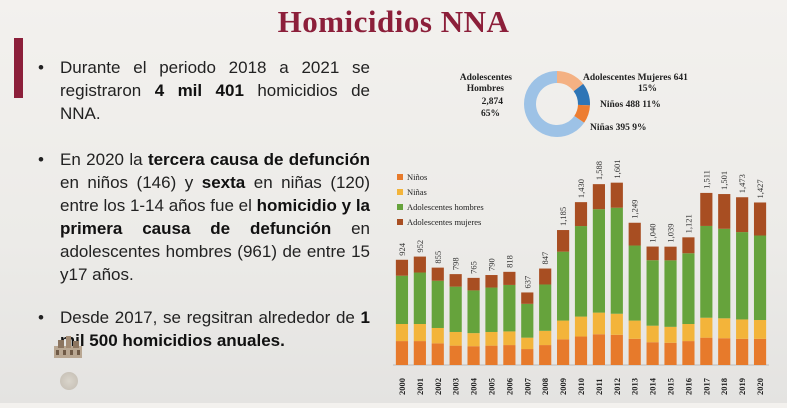 Image resolution: width=787 pixels, height=408 pixels. I want to click on donut-label: Hombres, so click(486, 89).